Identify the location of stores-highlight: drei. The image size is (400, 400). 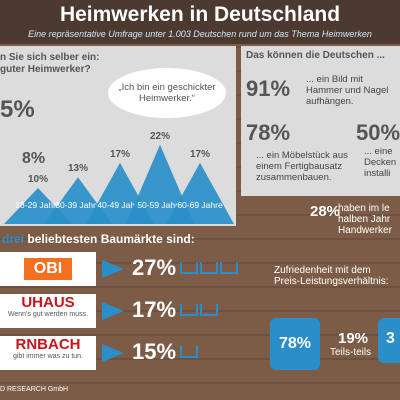
(13, 239).